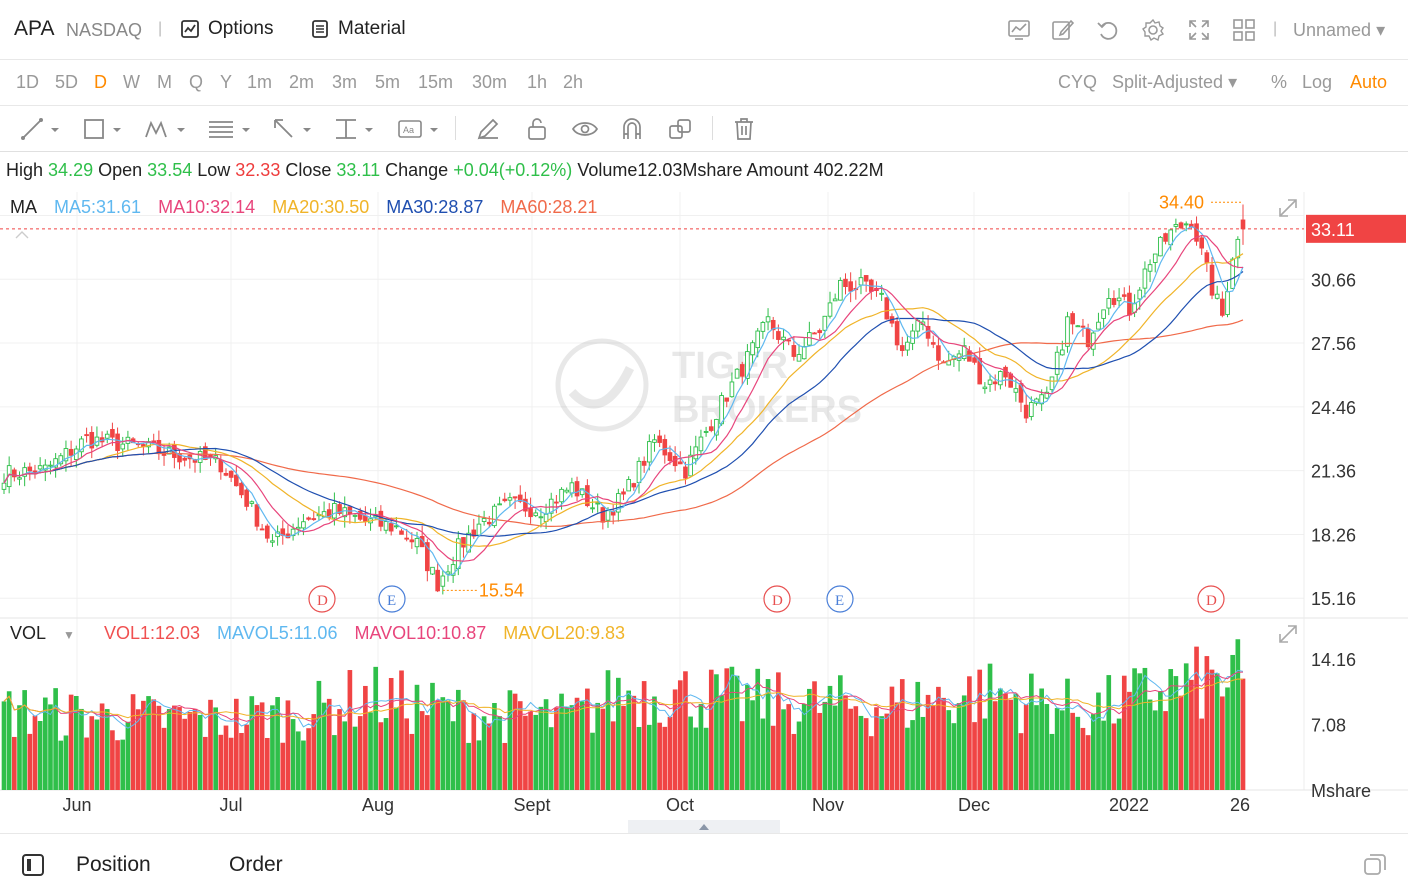 This screenshot has height=894, width=1408. Describe the element at coordinates (41, 129) in the screenshot. I see `trend-line-tool-icon` at that location.